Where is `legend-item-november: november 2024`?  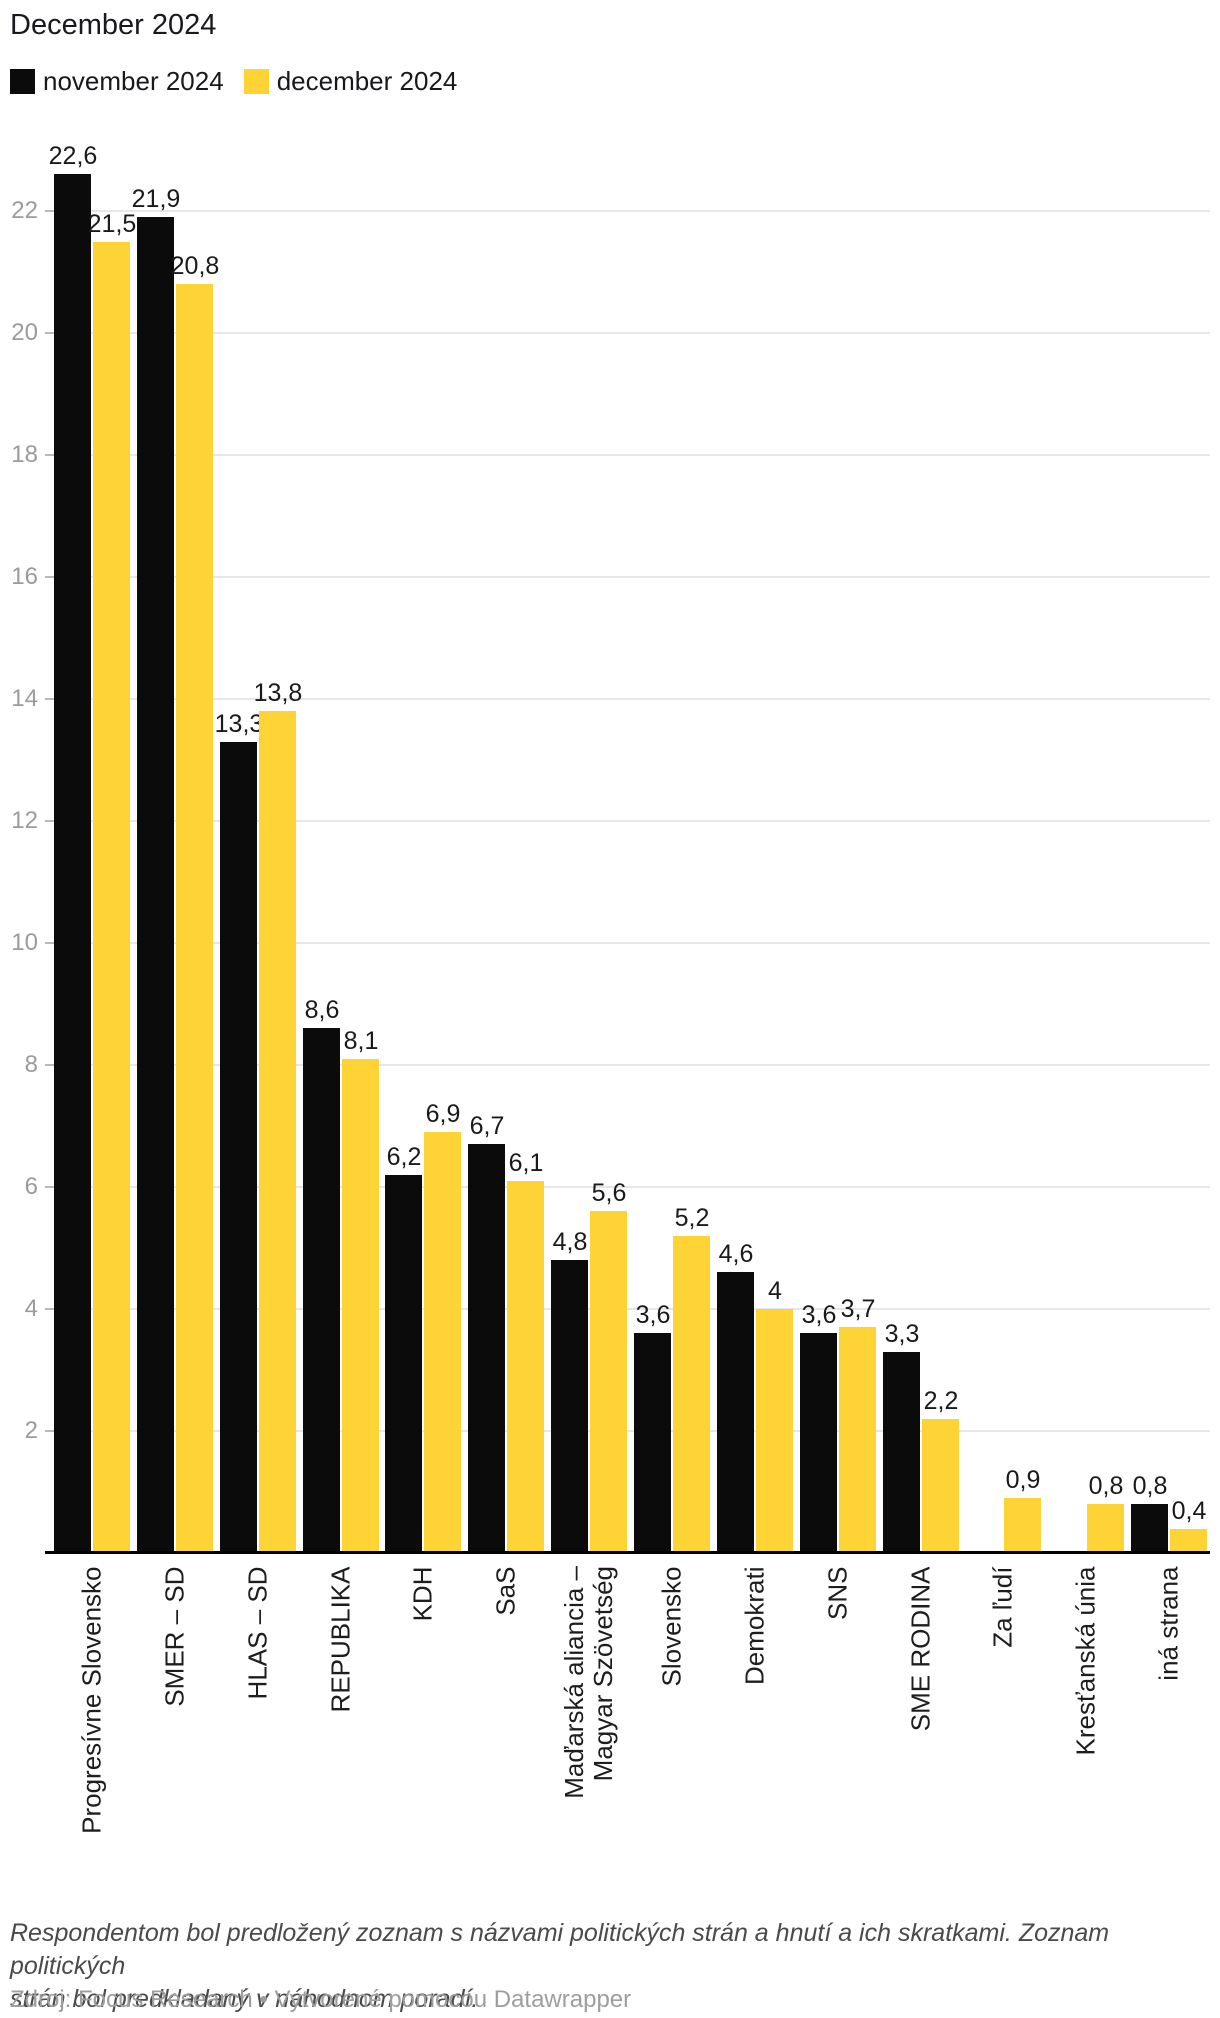 legend-item-november: november 2024 is located at coordinates (117, 81).